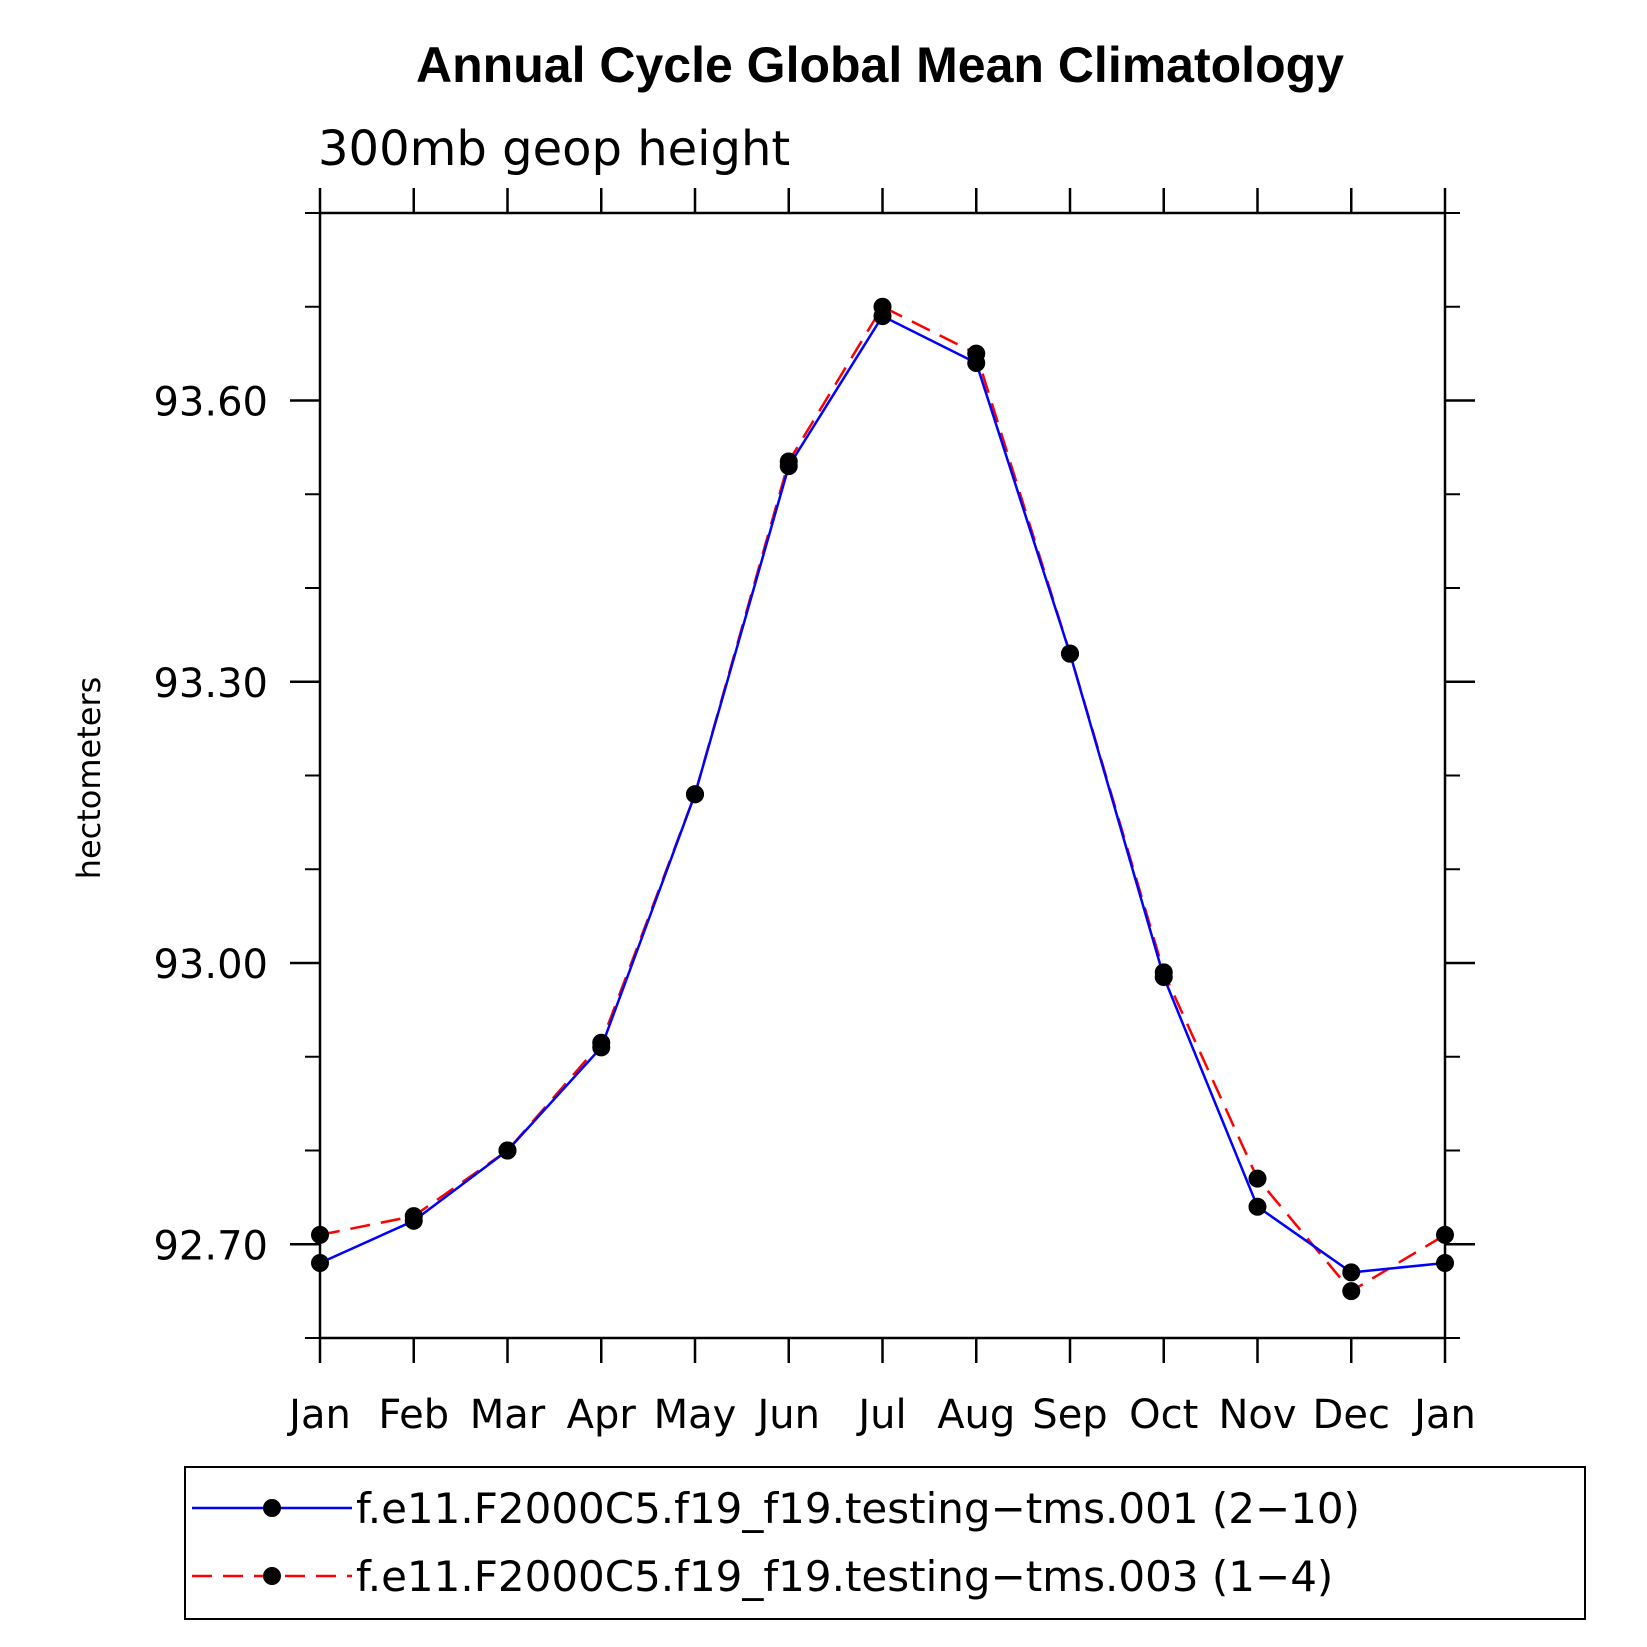 This screenshot has height=1647, width=1647. Describe the element at coordinates (210, 684) in the screenshot. I see `y-tick-label: 93.30` at that location.